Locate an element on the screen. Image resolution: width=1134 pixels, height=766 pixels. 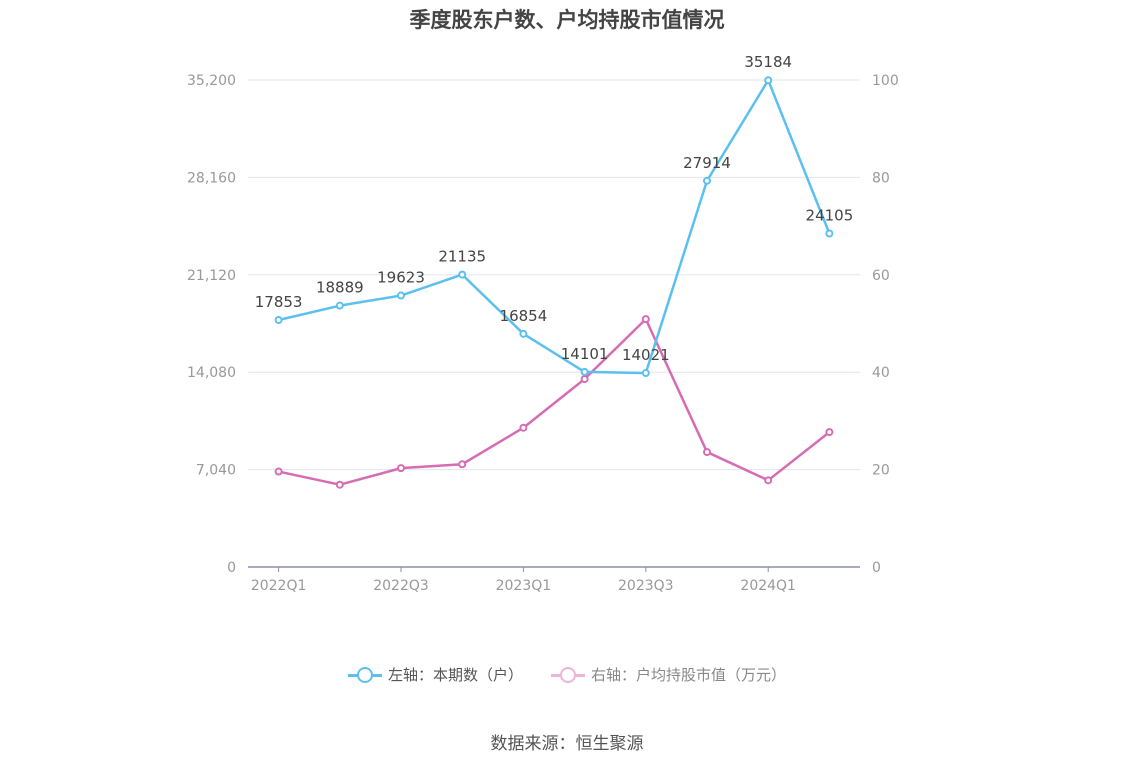
legend-marker-right-icon is located at coordinates (568, 675).